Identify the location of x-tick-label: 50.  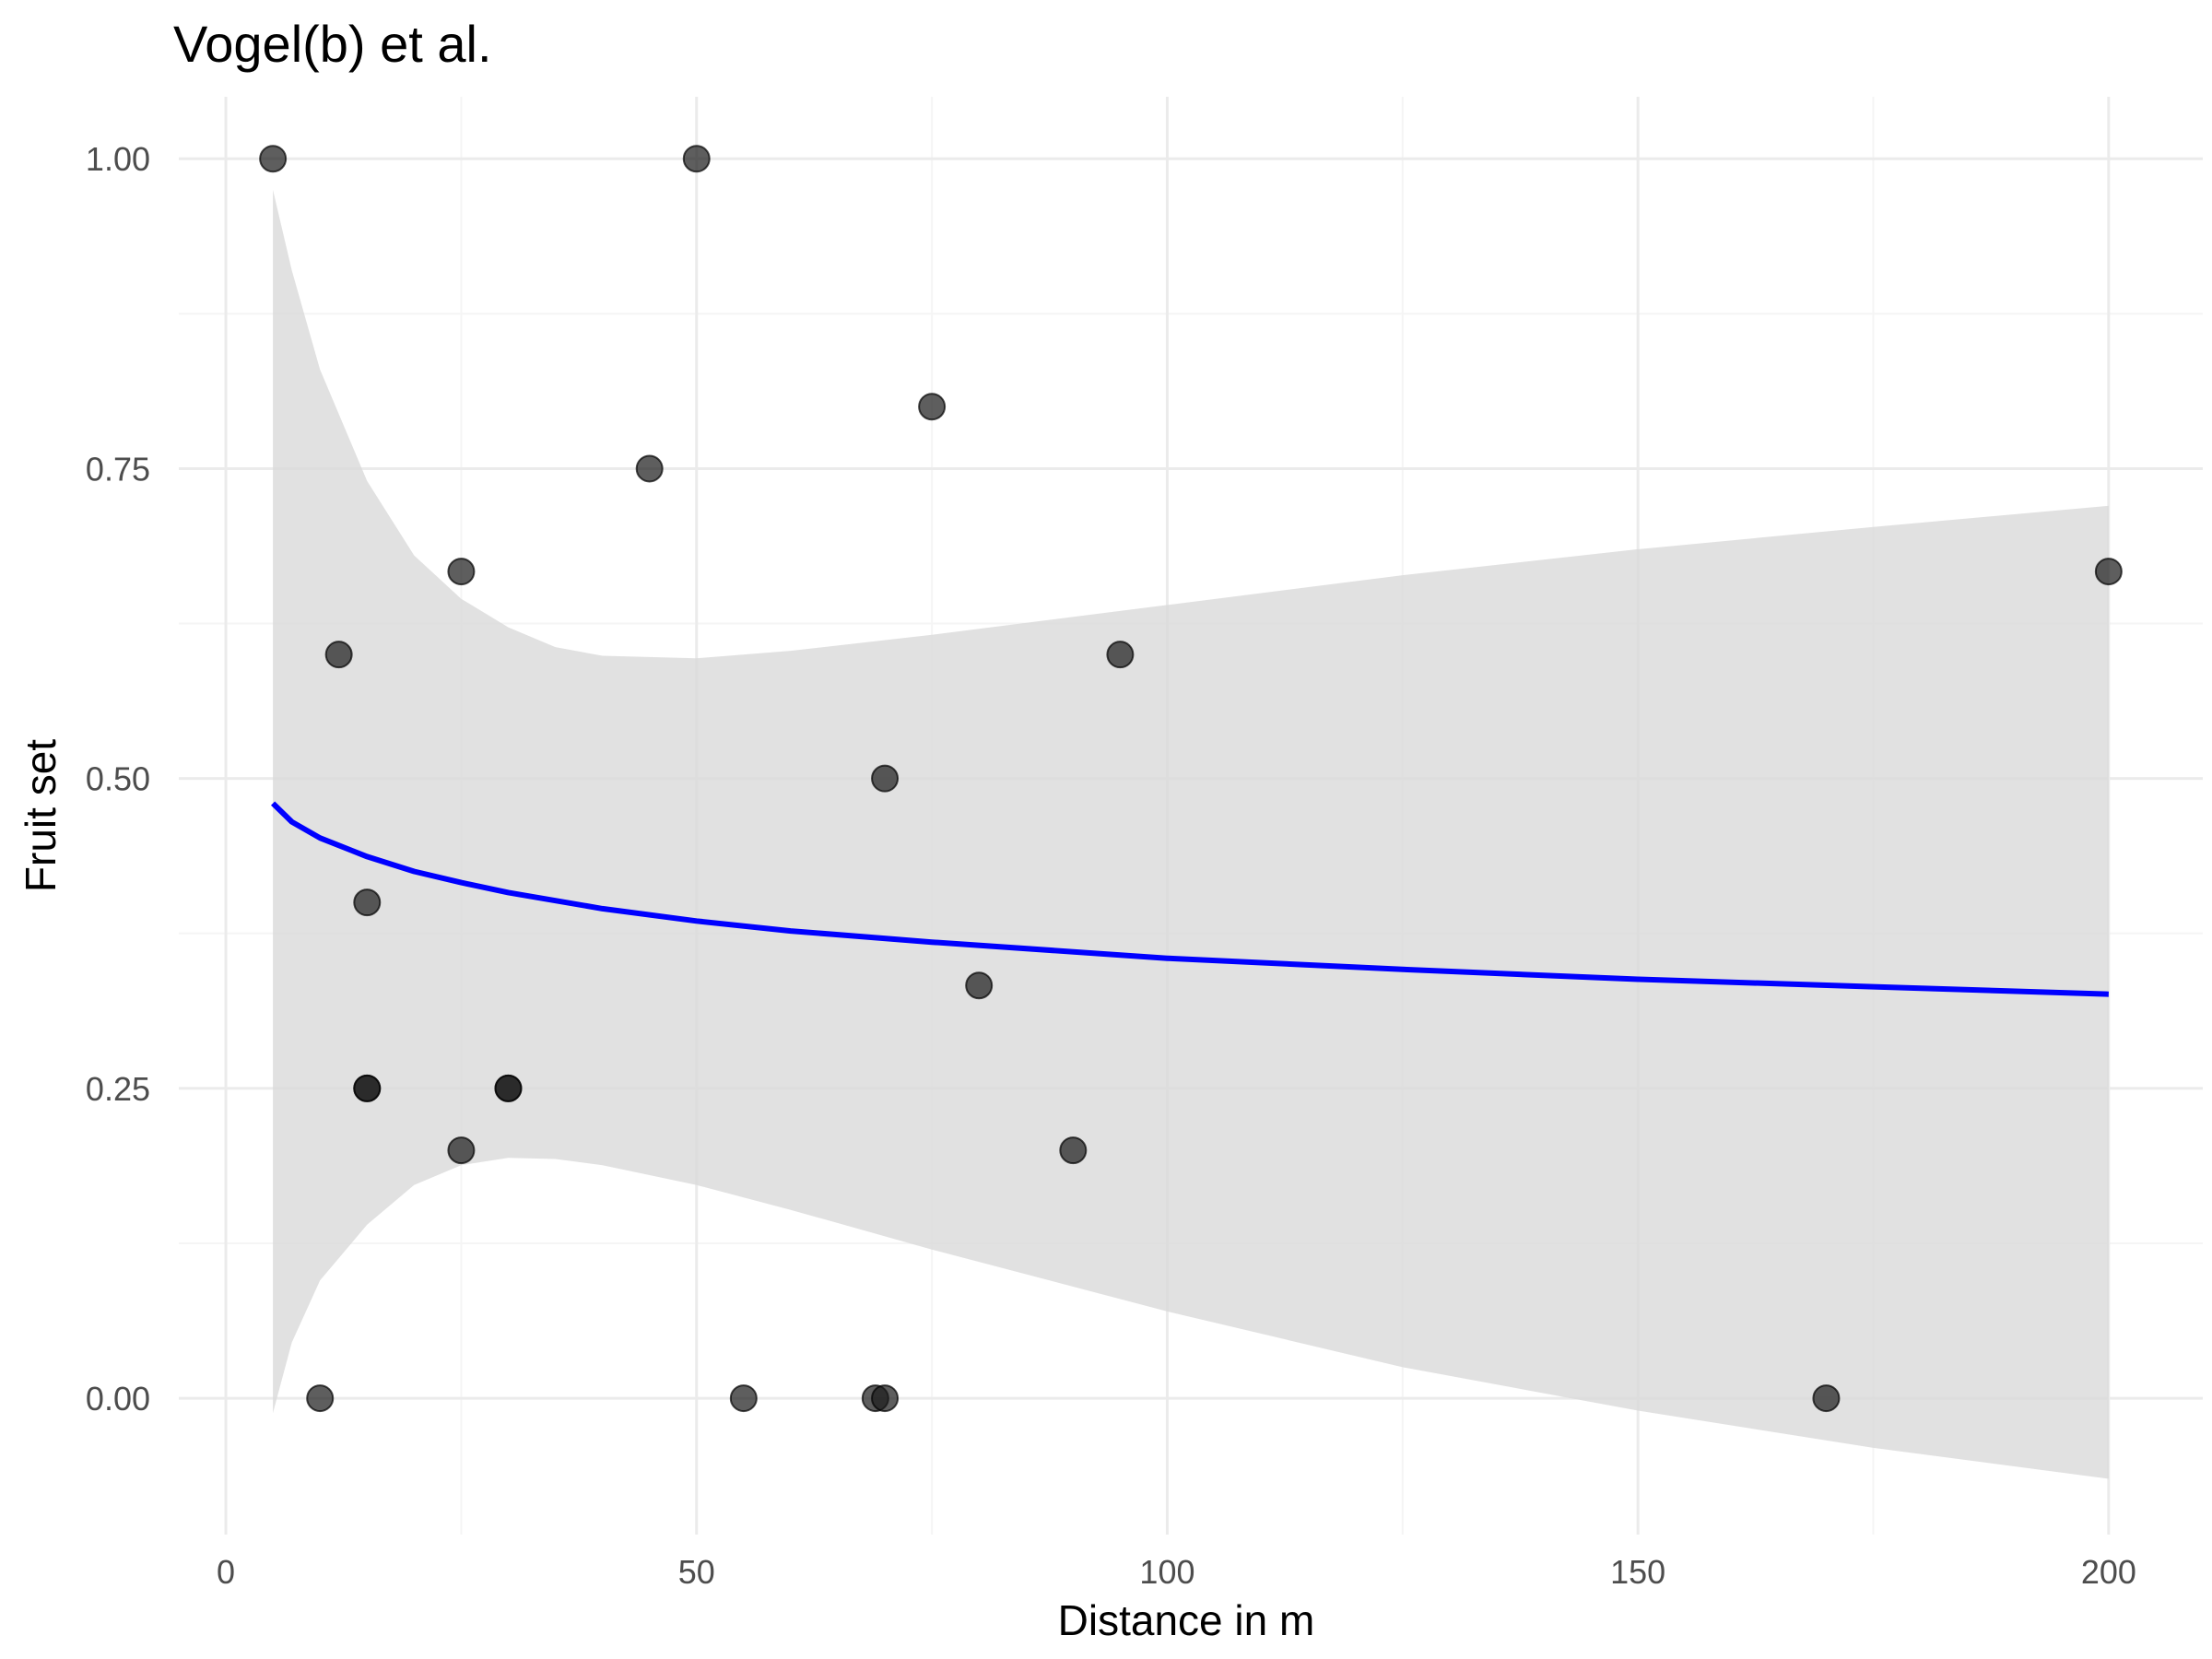
(696, 1572).